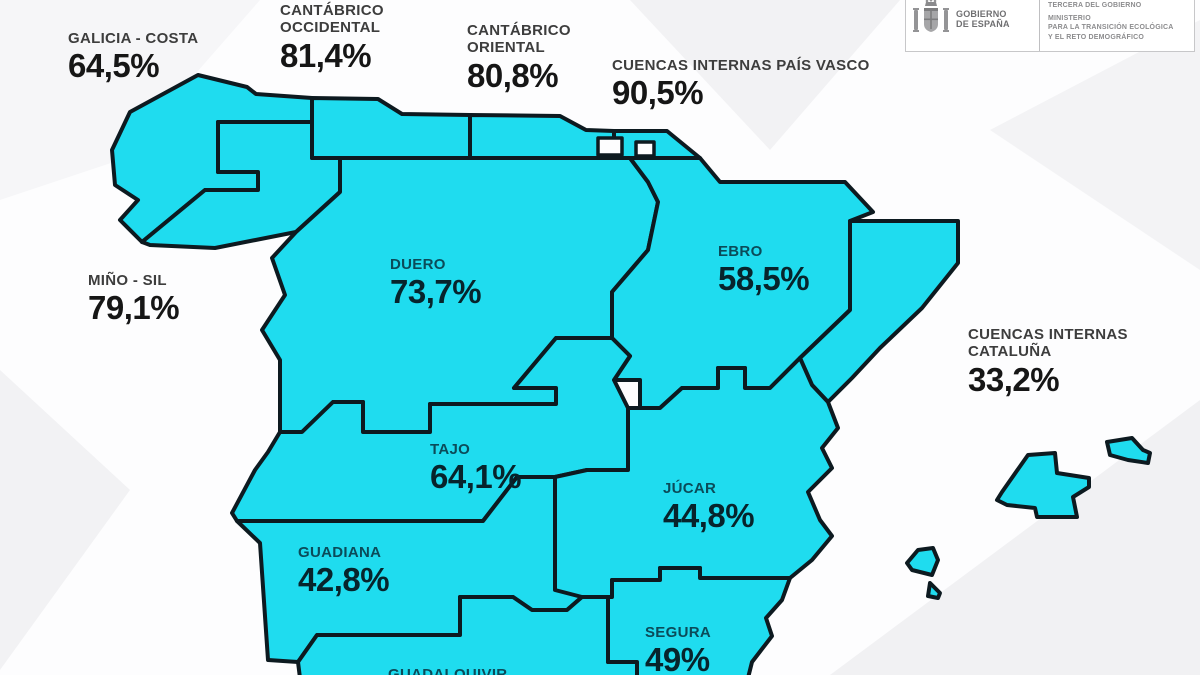  What do you see at coordinates (114, 66) in the screenshot?
I see `basin-galicia-costa-value: 64,5%` at bounding box center [114, 66].